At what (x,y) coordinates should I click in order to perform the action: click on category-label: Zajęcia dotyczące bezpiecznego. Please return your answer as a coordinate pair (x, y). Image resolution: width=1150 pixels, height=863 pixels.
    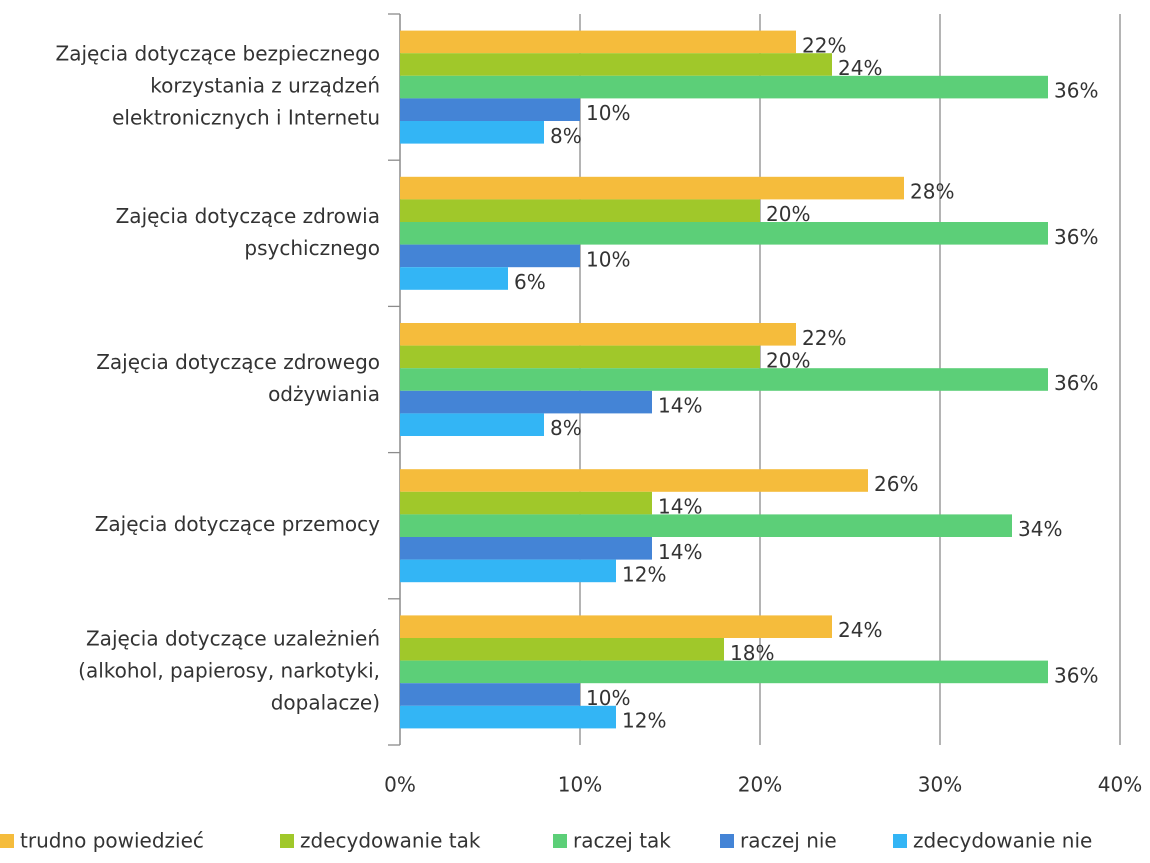
    Looking at the image, I should click on (218, 54).